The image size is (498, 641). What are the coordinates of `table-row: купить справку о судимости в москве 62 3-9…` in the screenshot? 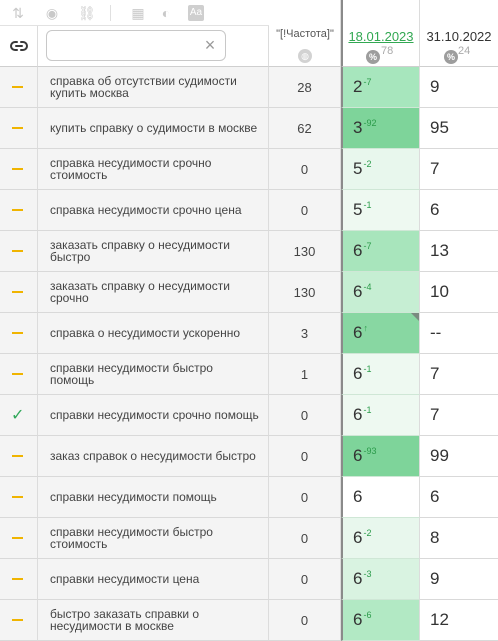 It's located at (249, 128).